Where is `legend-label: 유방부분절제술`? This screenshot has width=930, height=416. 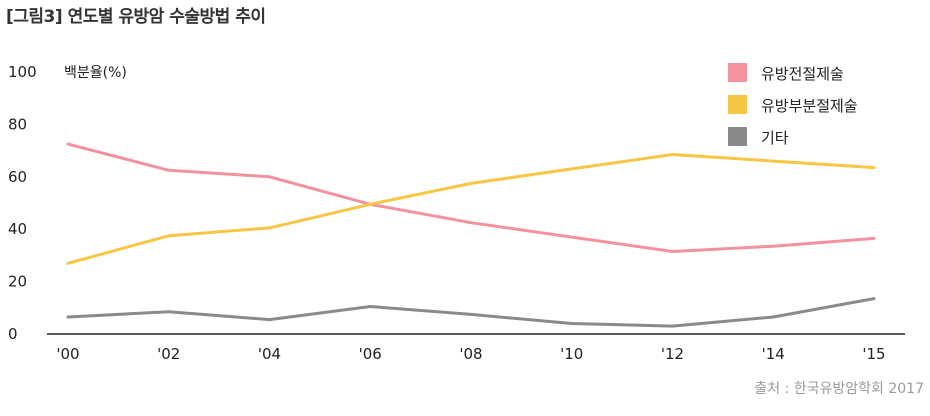
legend-label: 유방부분절제술 is located at coordinates (809, 106).